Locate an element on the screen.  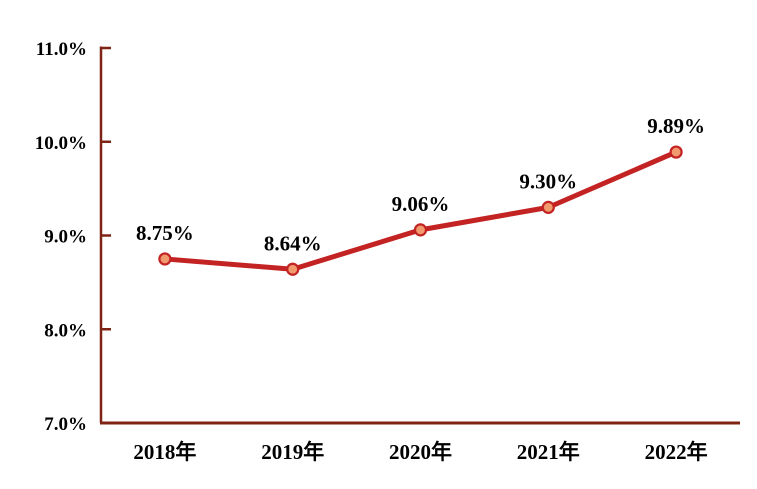
y-tick-label: 10.0% is located at coordinates (61, 143).